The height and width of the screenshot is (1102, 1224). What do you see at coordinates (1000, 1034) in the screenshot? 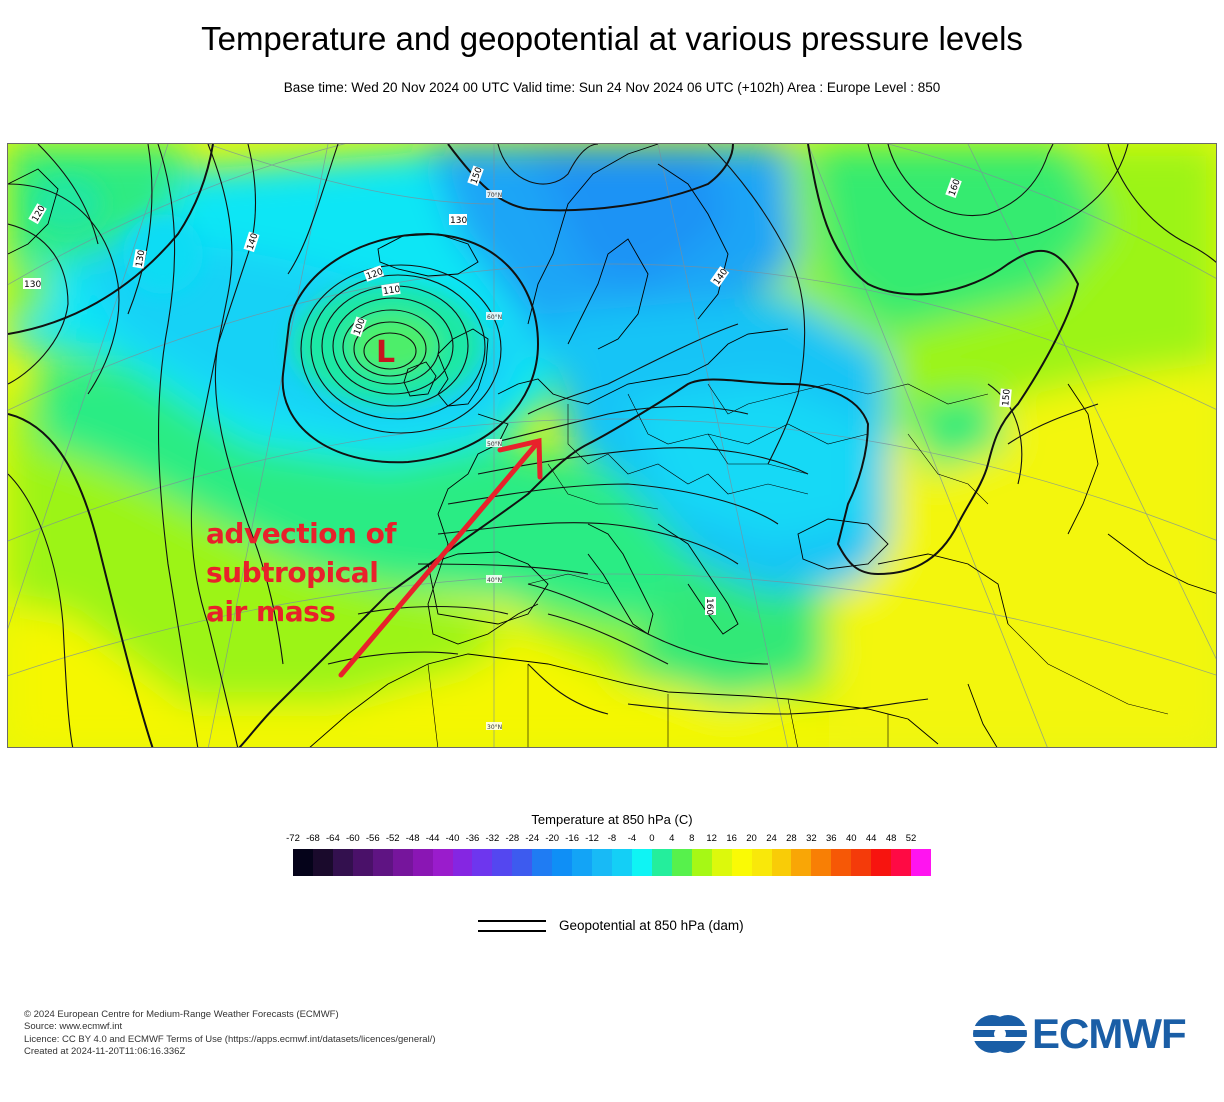
I see `ecmwf-logo-icon` at bounding box center [1000, 1034].